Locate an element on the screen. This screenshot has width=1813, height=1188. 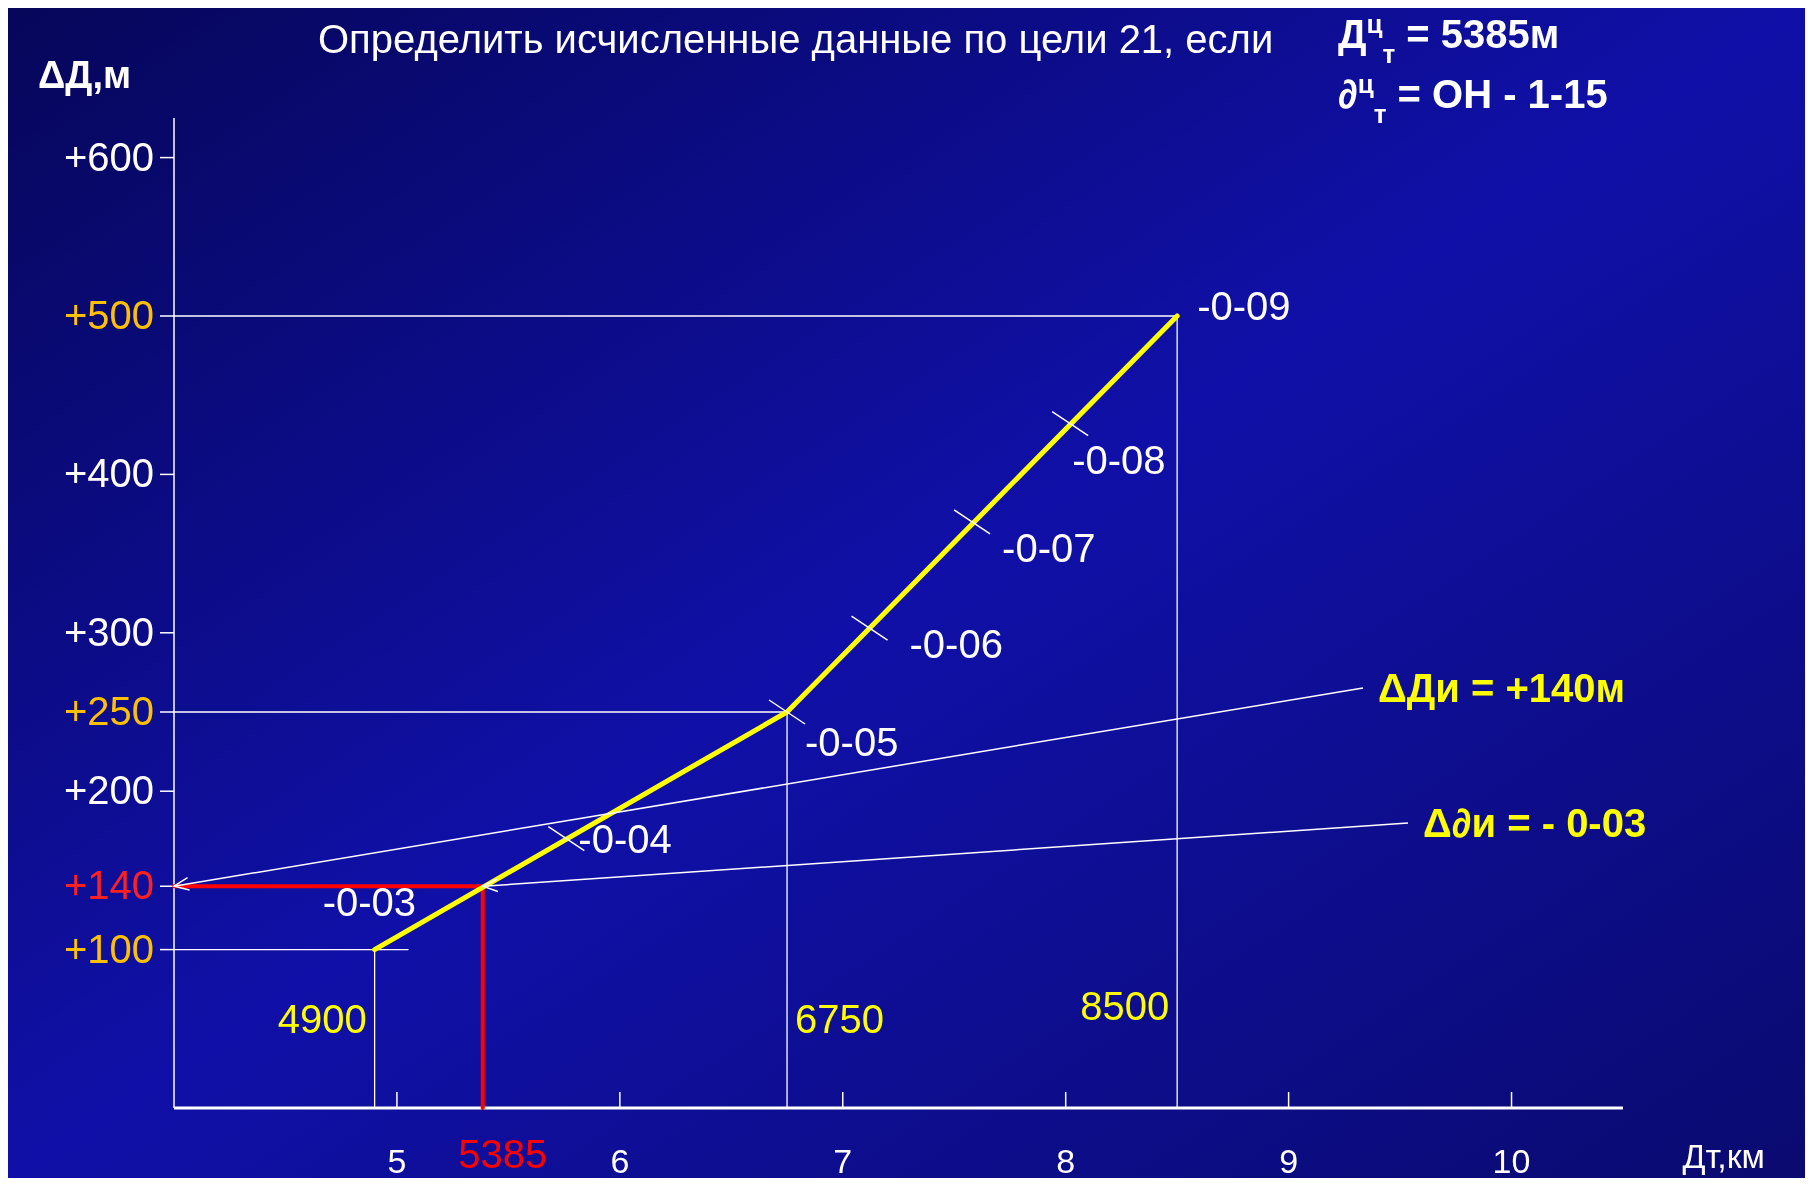
y-axis-title: ΔД,м is located at coordinates (85, 75).